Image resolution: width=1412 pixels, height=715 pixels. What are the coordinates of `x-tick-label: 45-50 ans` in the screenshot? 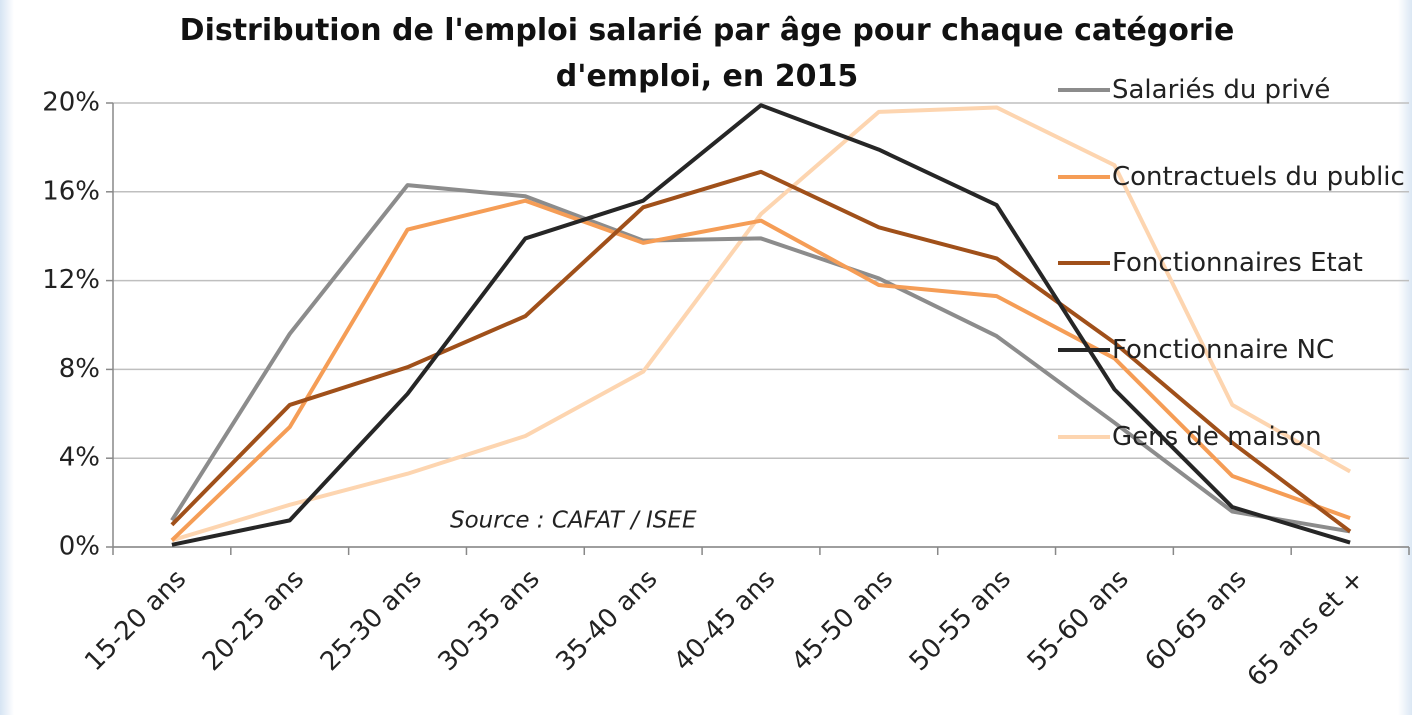 It's located at (842, 620).